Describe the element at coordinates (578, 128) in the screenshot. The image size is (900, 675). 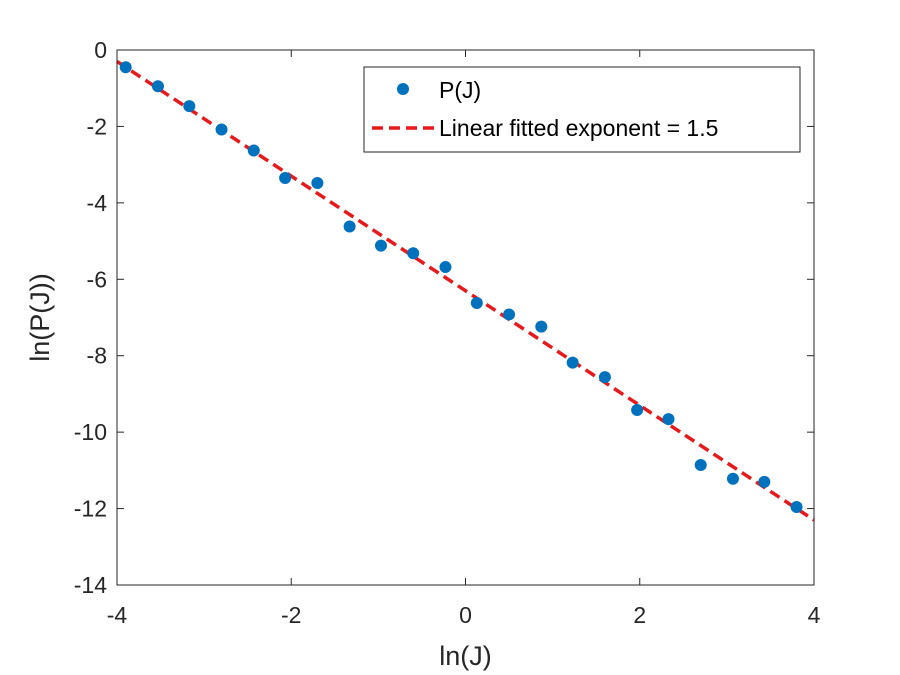
I see `legend-label-fit-line: Linear fitted exponent = 1.5` at that location.